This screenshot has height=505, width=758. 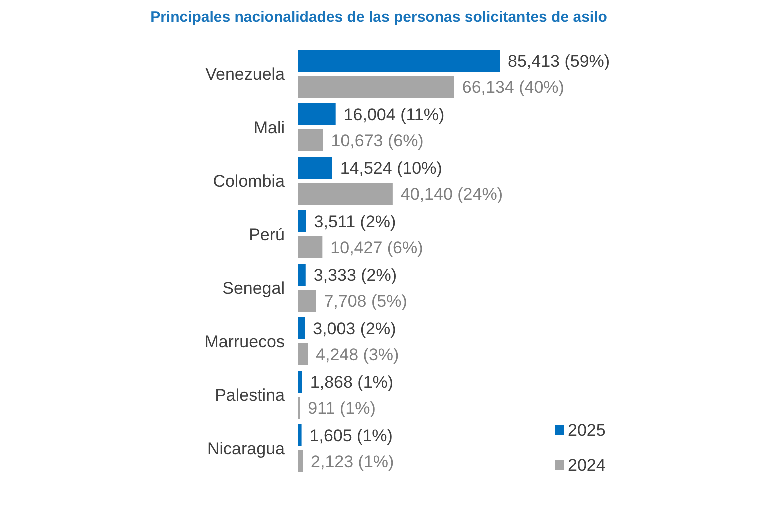 What do you see at coordinates (249, 181) in the screenshot?
I see `y-tick-label: Colombia` at bounding box center [249, 181].